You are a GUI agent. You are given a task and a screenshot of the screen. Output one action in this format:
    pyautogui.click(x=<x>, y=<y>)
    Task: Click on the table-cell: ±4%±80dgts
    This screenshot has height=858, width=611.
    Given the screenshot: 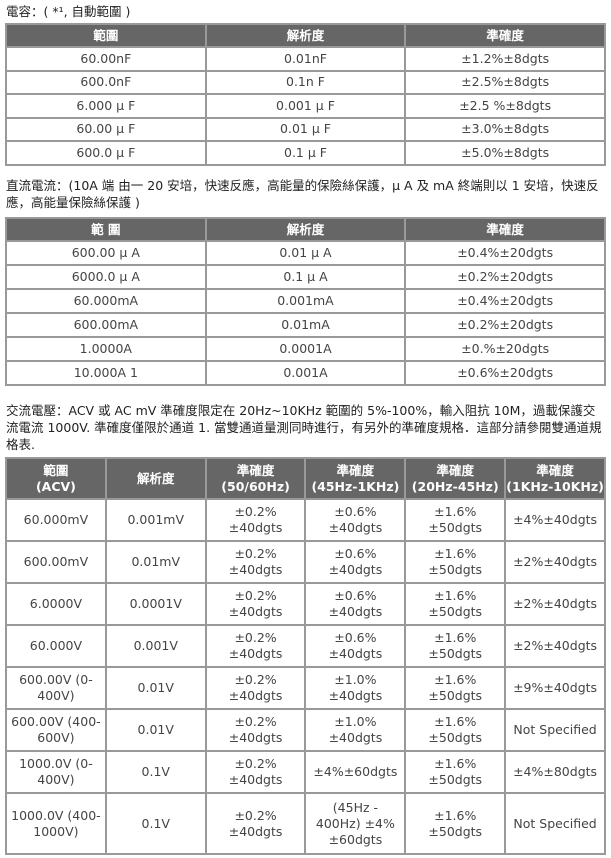 What is the action you would take?
    pyautogui.click(x=555, y=772)
    